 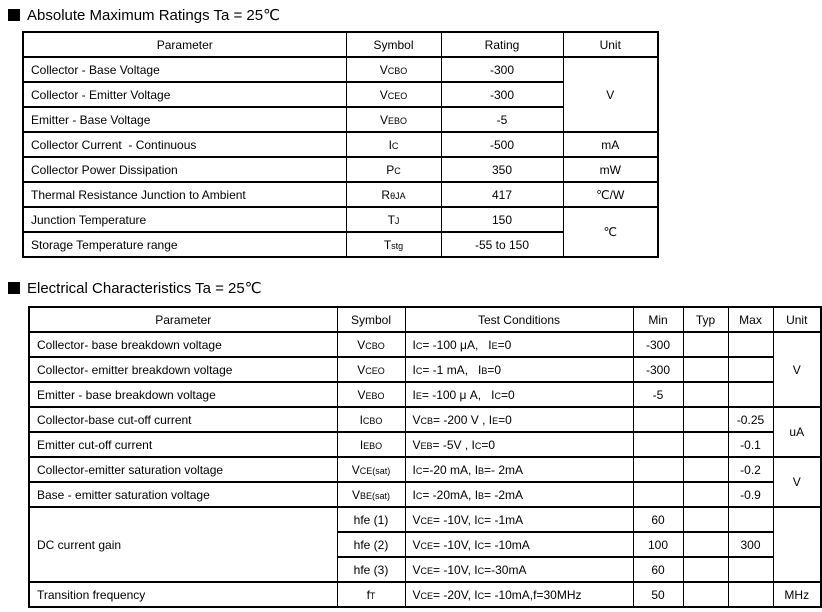 I want to click on cell-symbol: hfe (1), so click(x=371, y=519).